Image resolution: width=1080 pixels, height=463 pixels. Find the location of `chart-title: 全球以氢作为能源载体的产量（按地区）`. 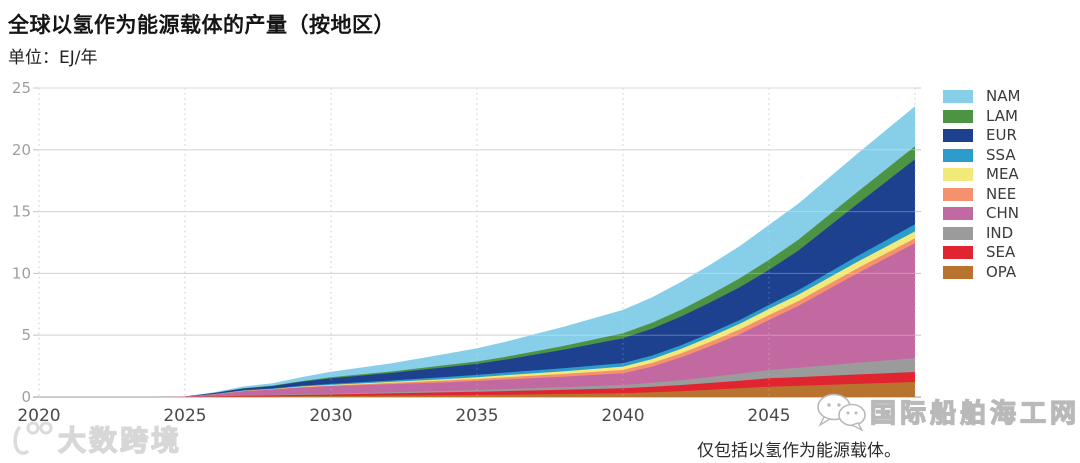

chart-title: 全球以氢作为能源载体的产量（按地区） is located at coordinates (201, 25).